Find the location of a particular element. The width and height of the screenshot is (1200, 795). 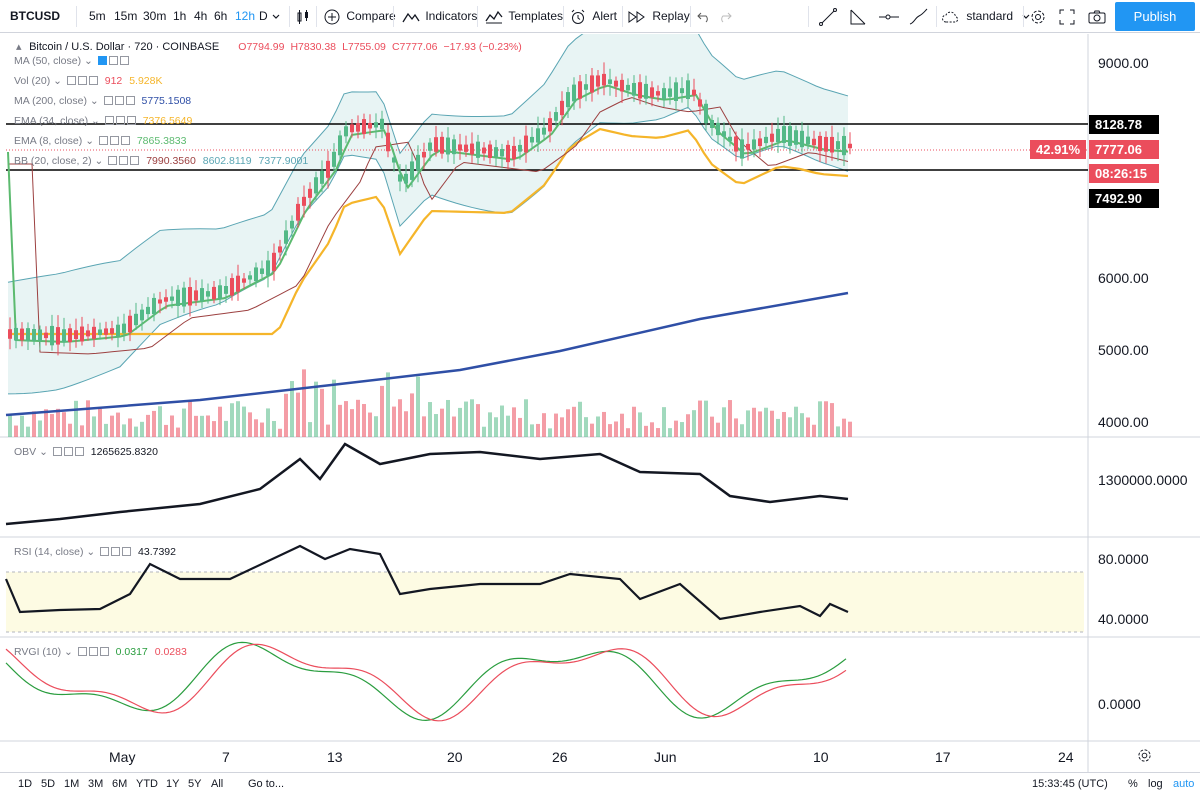

hline-lower-tag: 7492.90 is located at coordinates (1124, 198).